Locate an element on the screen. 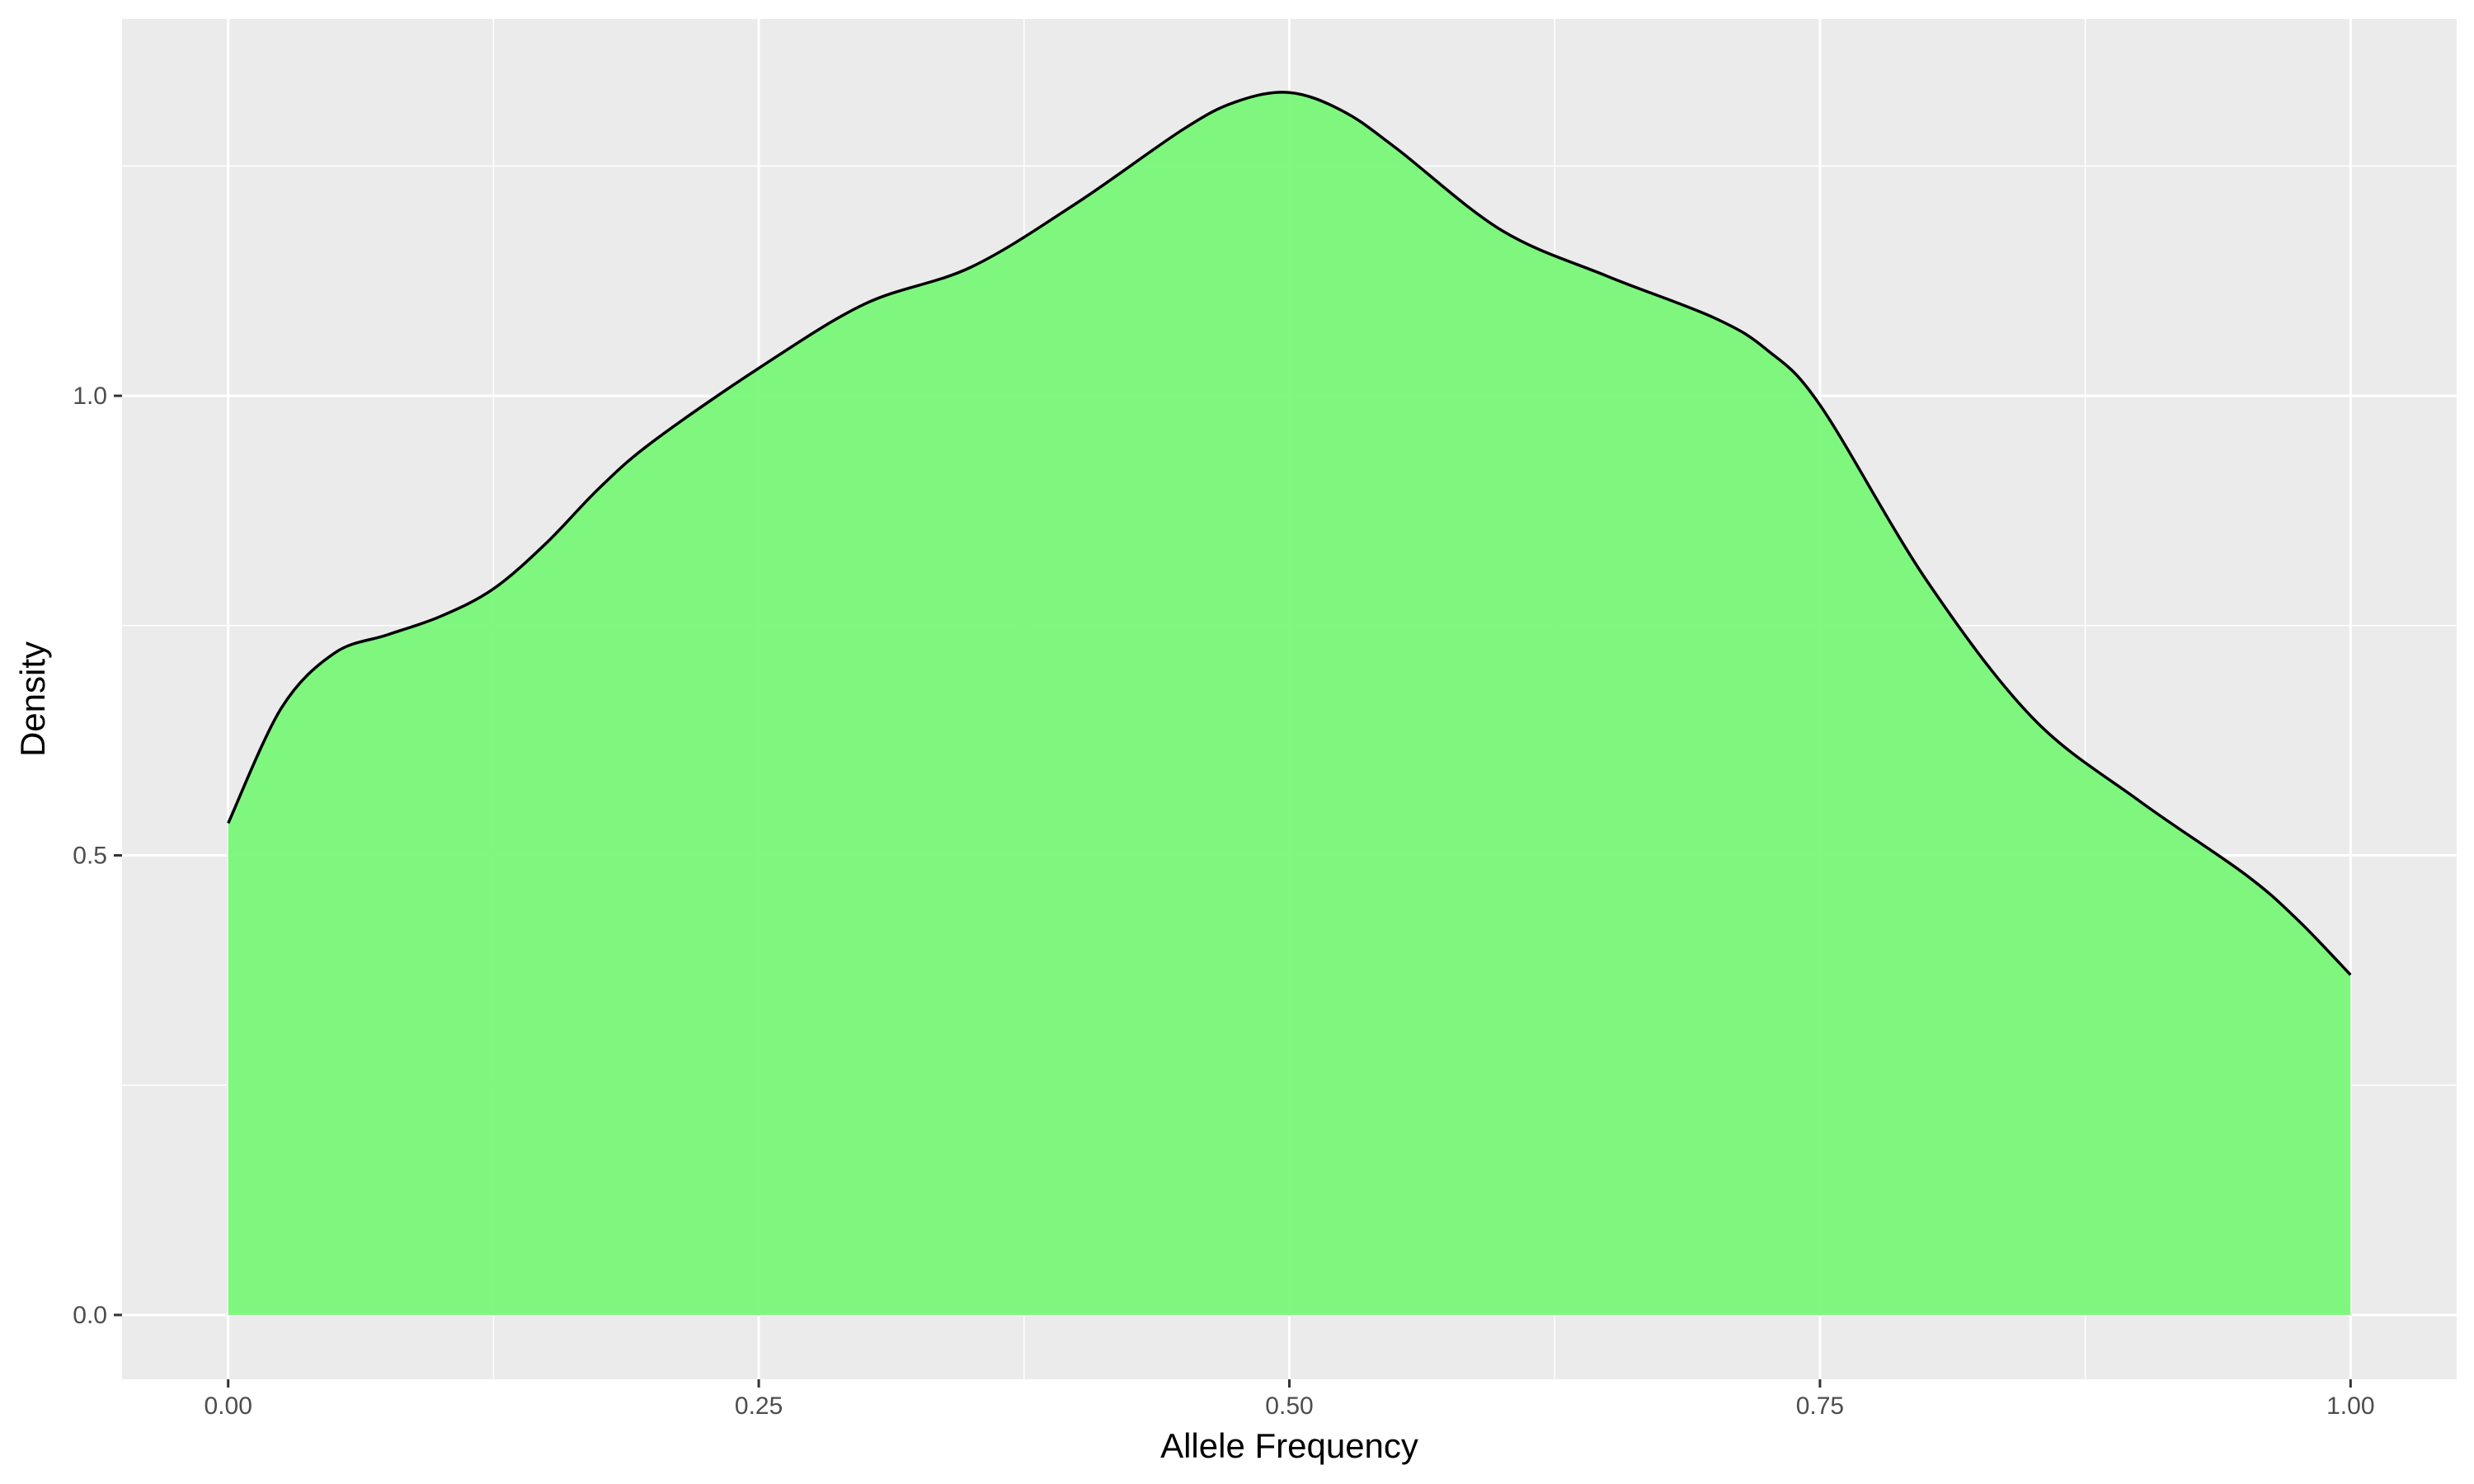  x-axis-title: Allele Frequency is located at coordinates (1289, 1445).